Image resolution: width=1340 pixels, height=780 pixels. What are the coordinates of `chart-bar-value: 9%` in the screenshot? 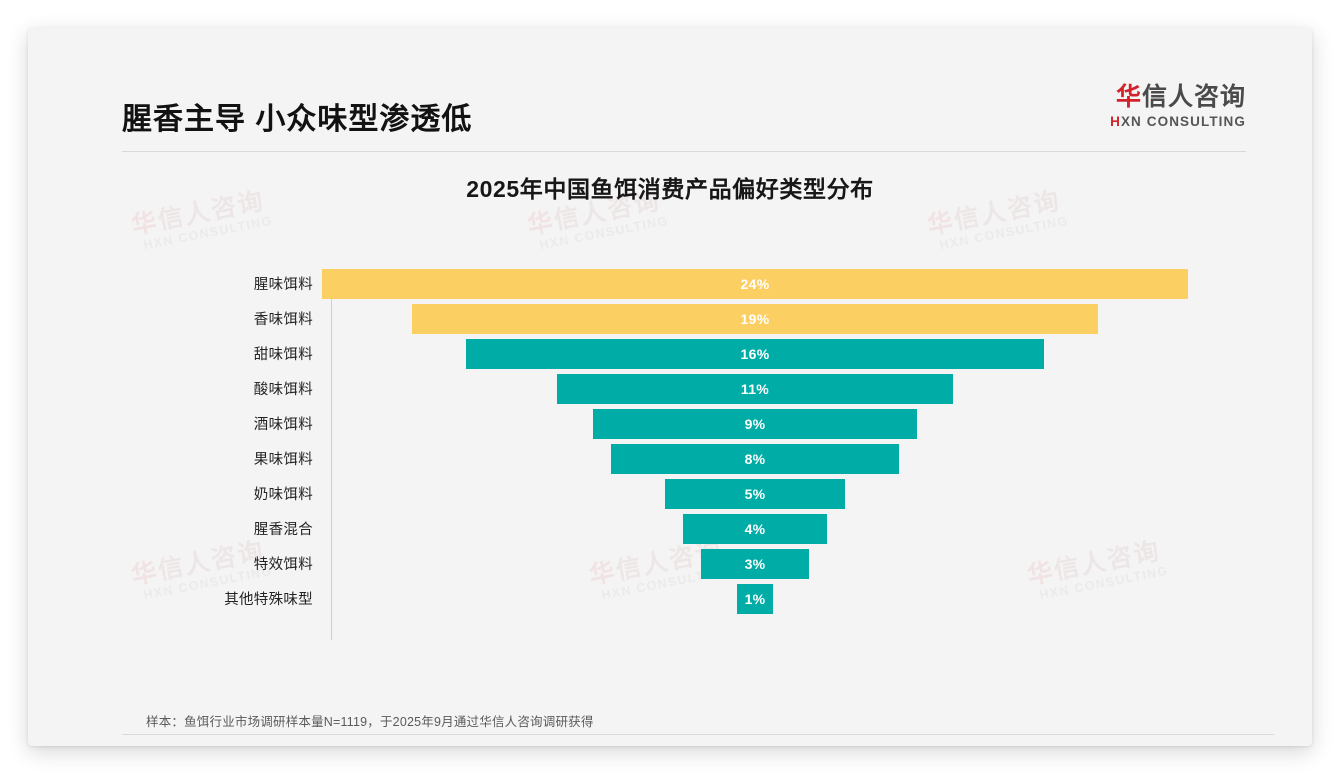 It's located at (755, 423).